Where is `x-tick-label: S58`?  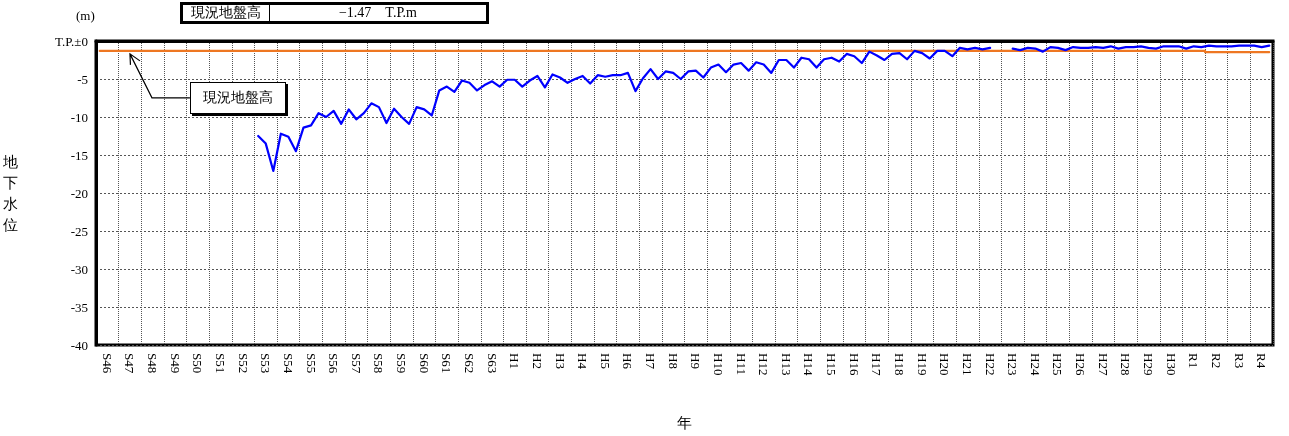
x-tick-label: S58 is located at coordinates (379, 363).